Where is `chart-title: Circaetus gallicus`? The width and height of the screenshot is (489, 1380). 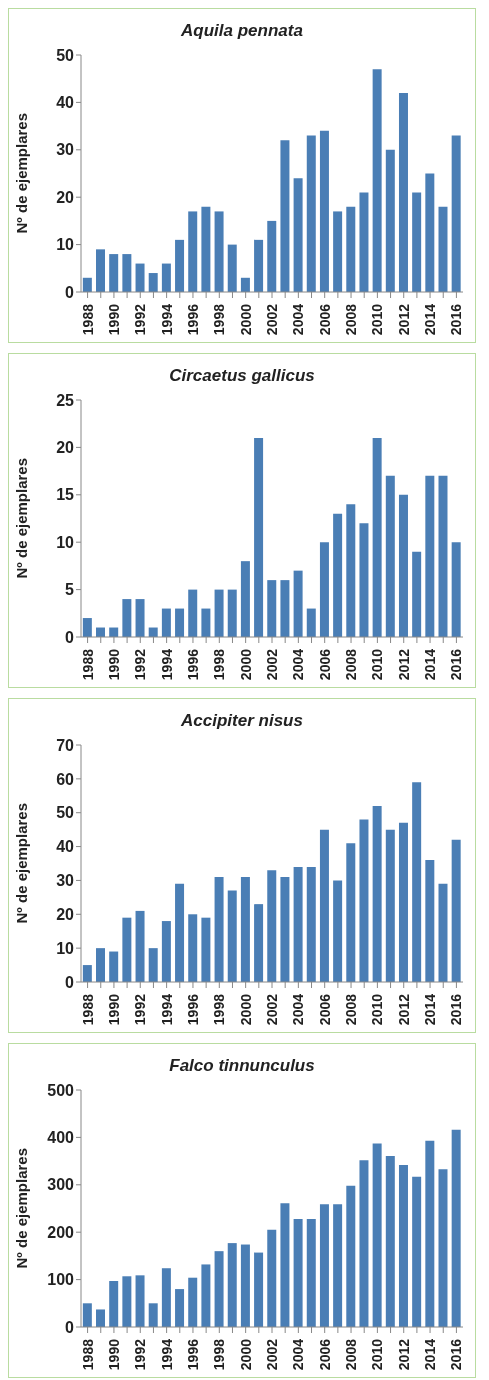 chart-title: Circaetus gallicus is located at coordinates (242, 376).